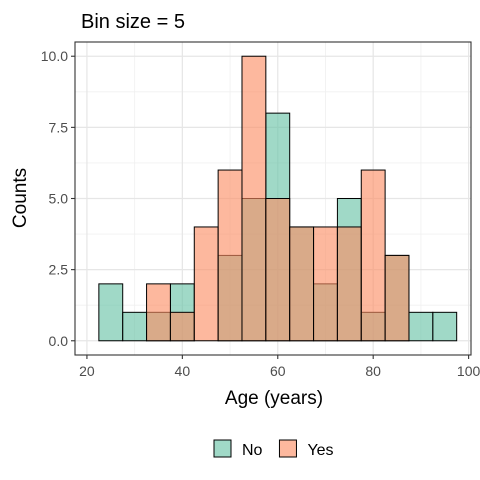 The image size is (480, 480). I want to click on y-axis-ticks: 0.0 2.5 5.0 7.5 10.0, so click(58, 198).